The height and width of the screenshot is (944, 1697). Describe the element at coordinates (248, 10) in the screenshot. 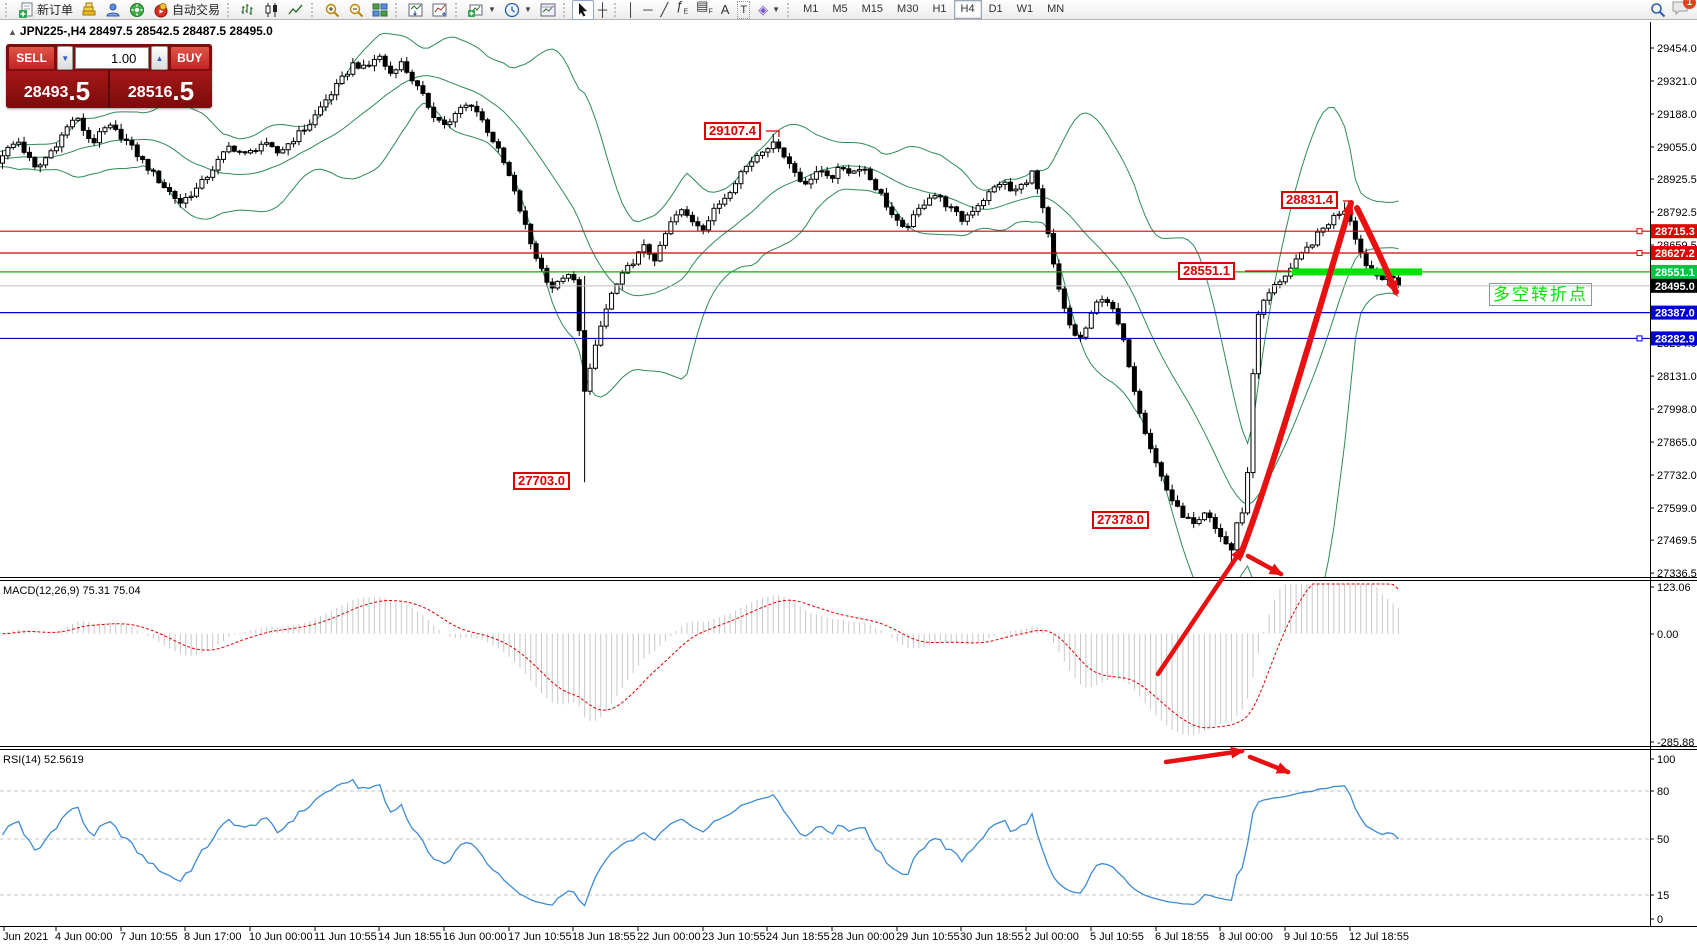

I see `bar-chart-mode-button` at that location.